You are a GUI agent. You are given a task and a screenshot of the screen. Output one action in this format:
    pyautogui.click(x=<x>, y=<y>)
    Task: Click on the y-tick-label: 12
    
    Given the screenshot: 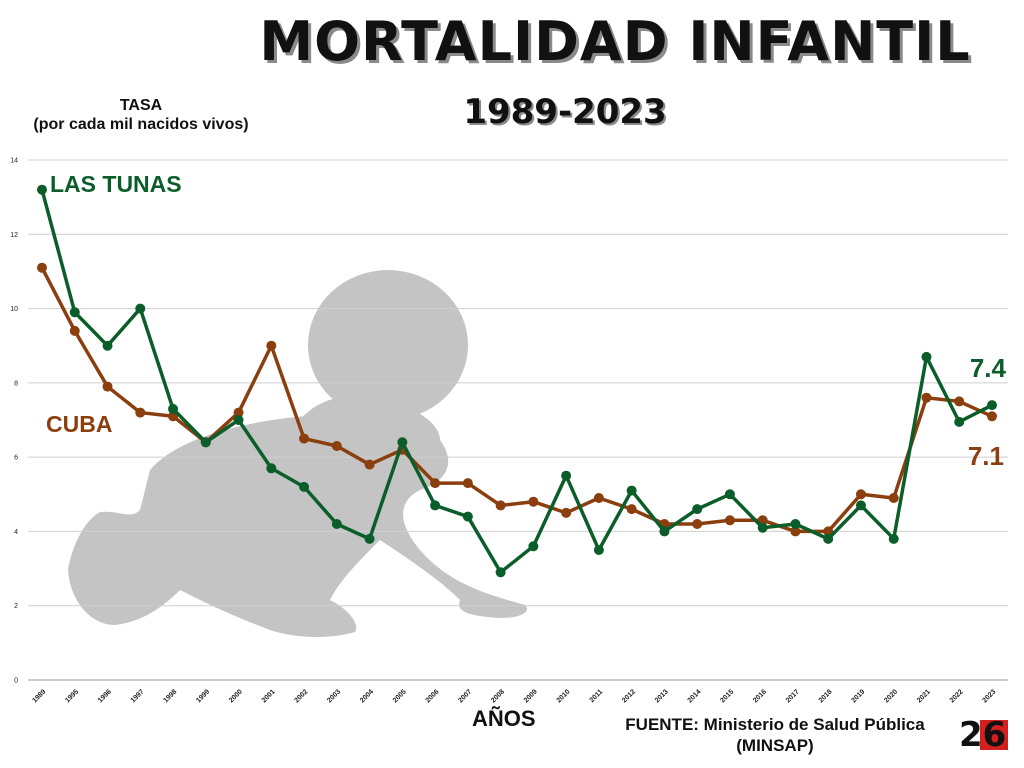 What is the action you would take?
    pyautogui.click(x=14, y=235)
    